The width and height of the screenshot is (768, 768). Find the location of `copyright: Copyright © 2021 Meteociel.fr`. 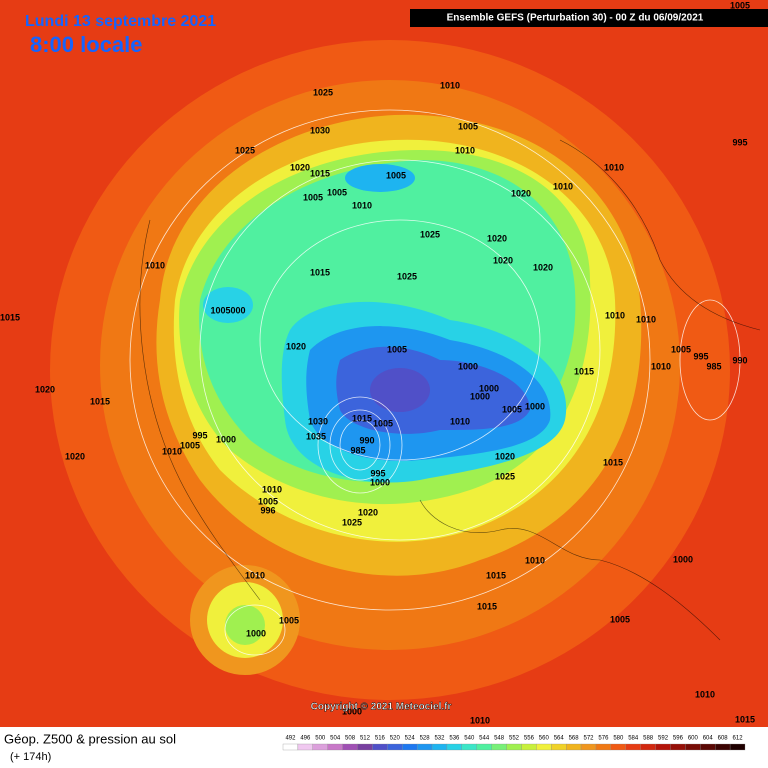

copyright: Copyright © 2021 Meteociel.fr is located at coordinates (381, 707).